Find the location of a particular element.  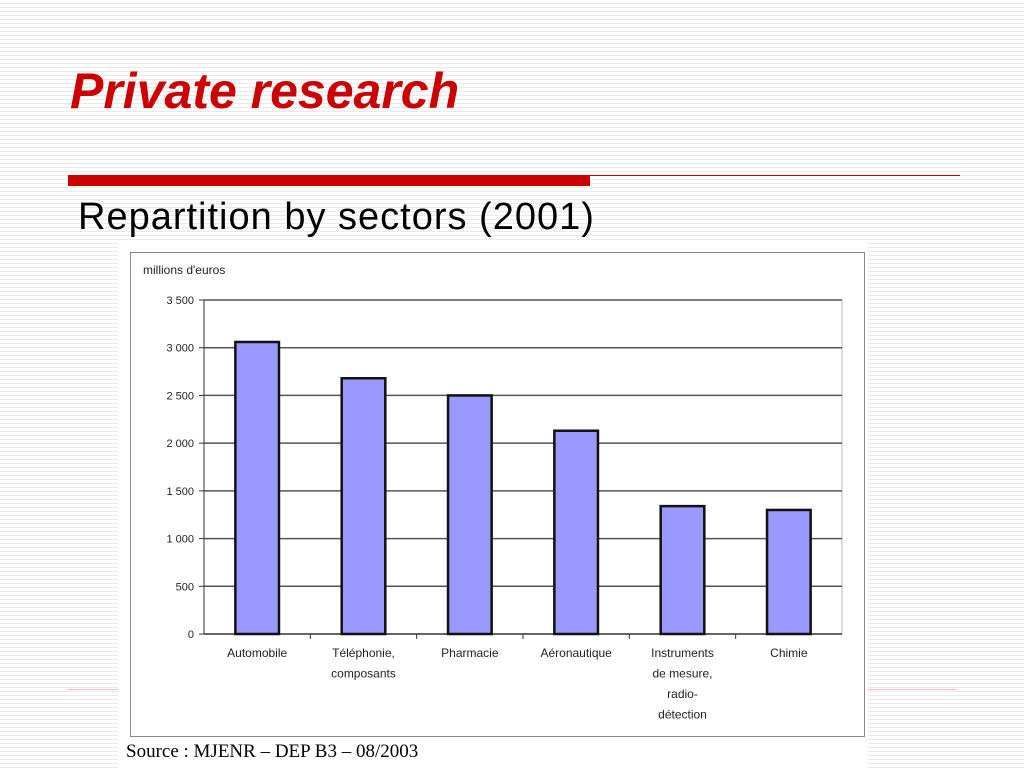

x-tick-label: Pharmacie is located at coordinates (470, 653).